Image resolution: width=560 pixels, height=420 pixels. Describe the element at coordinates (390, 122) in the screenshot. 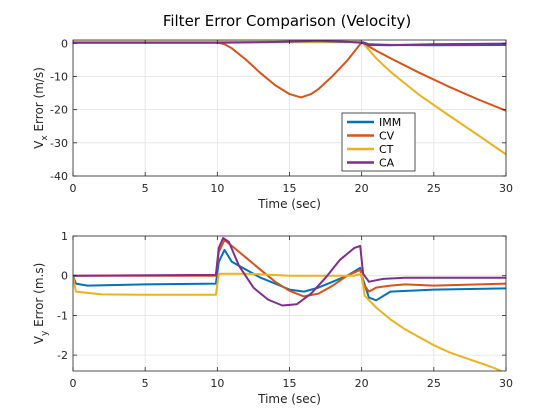

I see `legend-label-imm: IMM` at that location.